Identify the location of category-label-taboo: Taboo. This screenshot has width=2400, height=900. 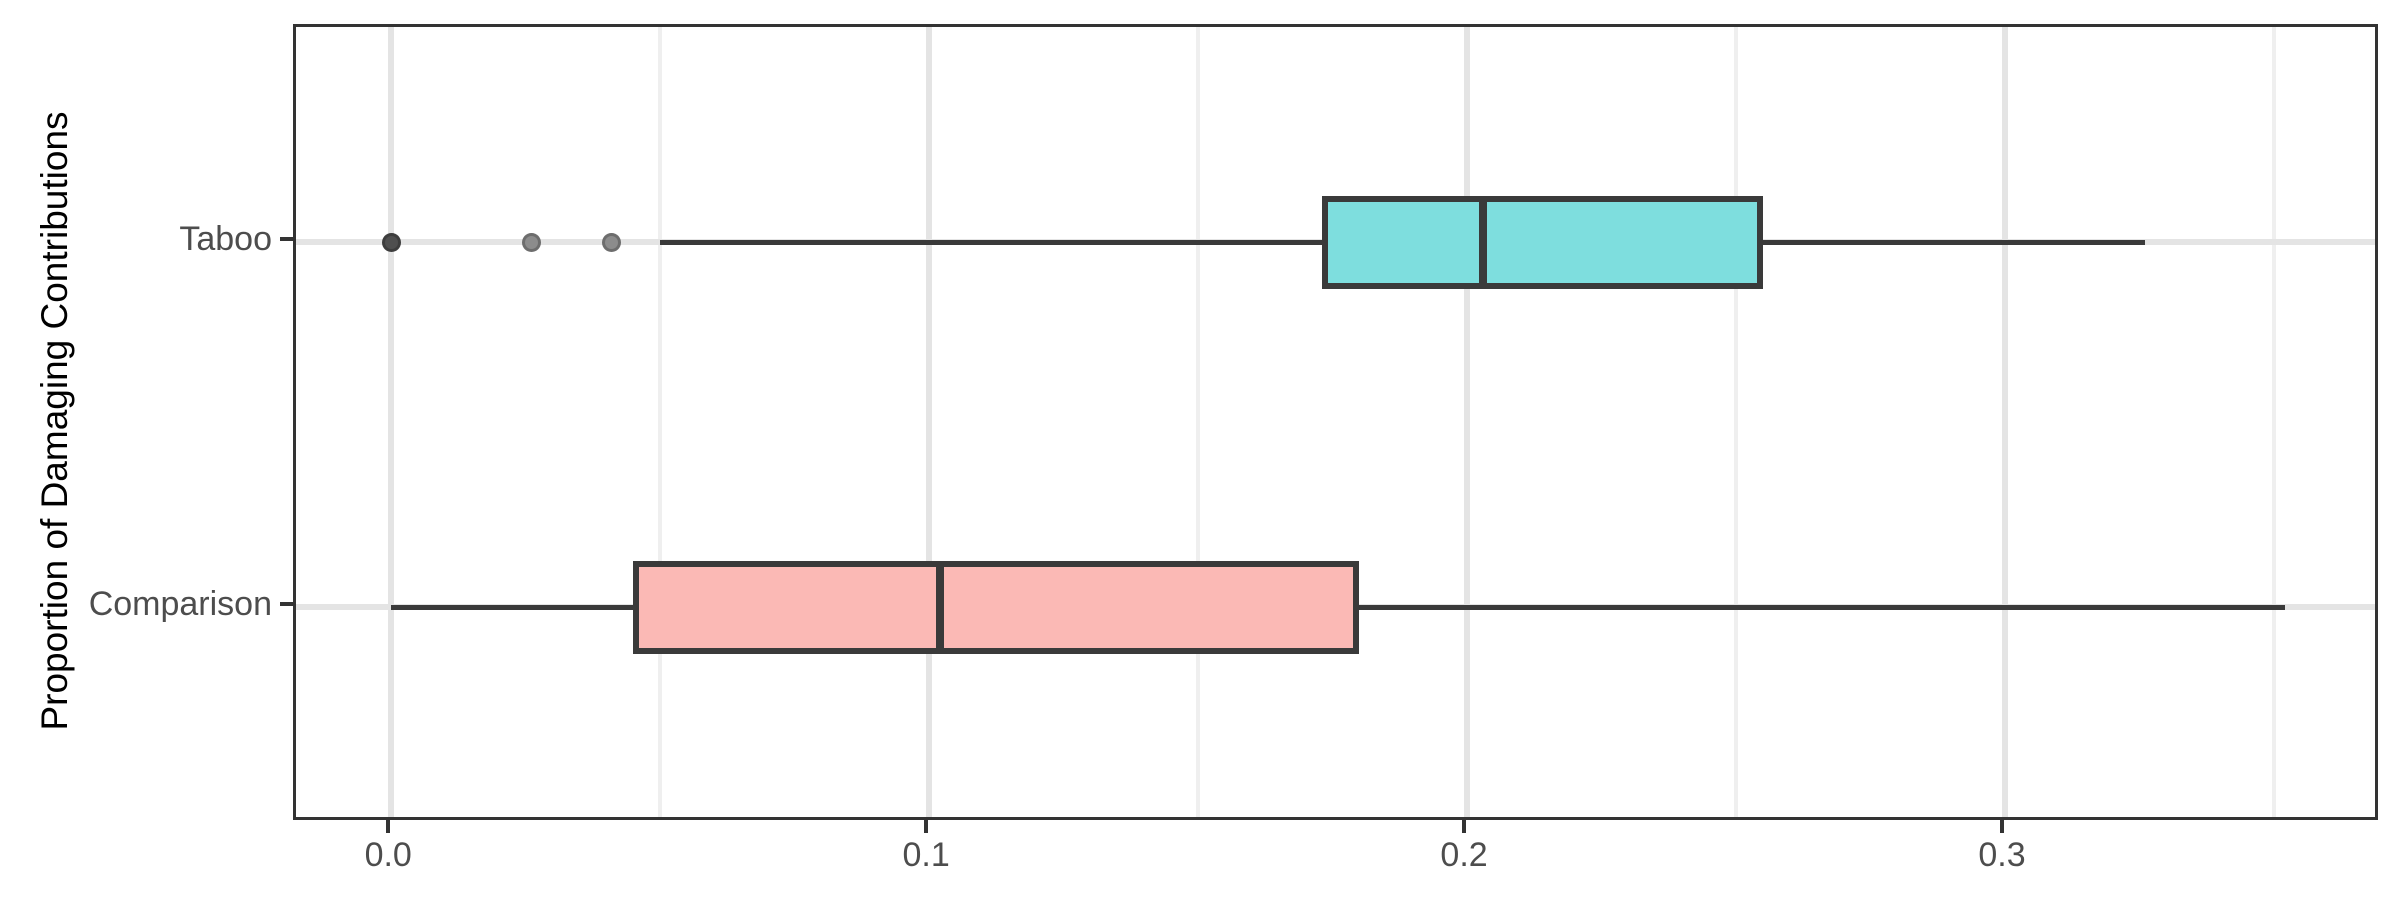
(225, 239).